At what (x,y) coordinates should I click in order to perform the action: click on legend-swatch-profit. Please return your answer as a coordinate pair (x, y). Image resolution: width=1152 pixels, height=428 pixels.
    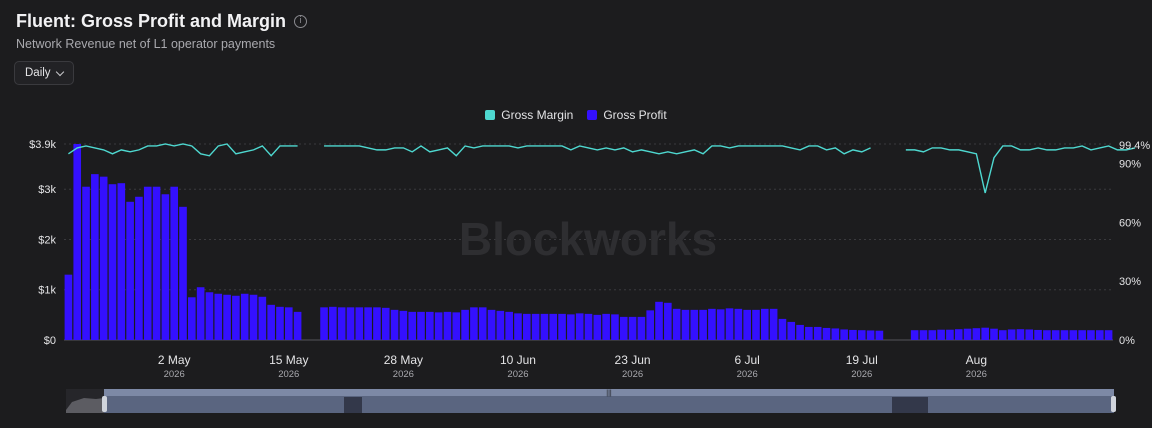
    Looking at the image, I should click on (592, 115).